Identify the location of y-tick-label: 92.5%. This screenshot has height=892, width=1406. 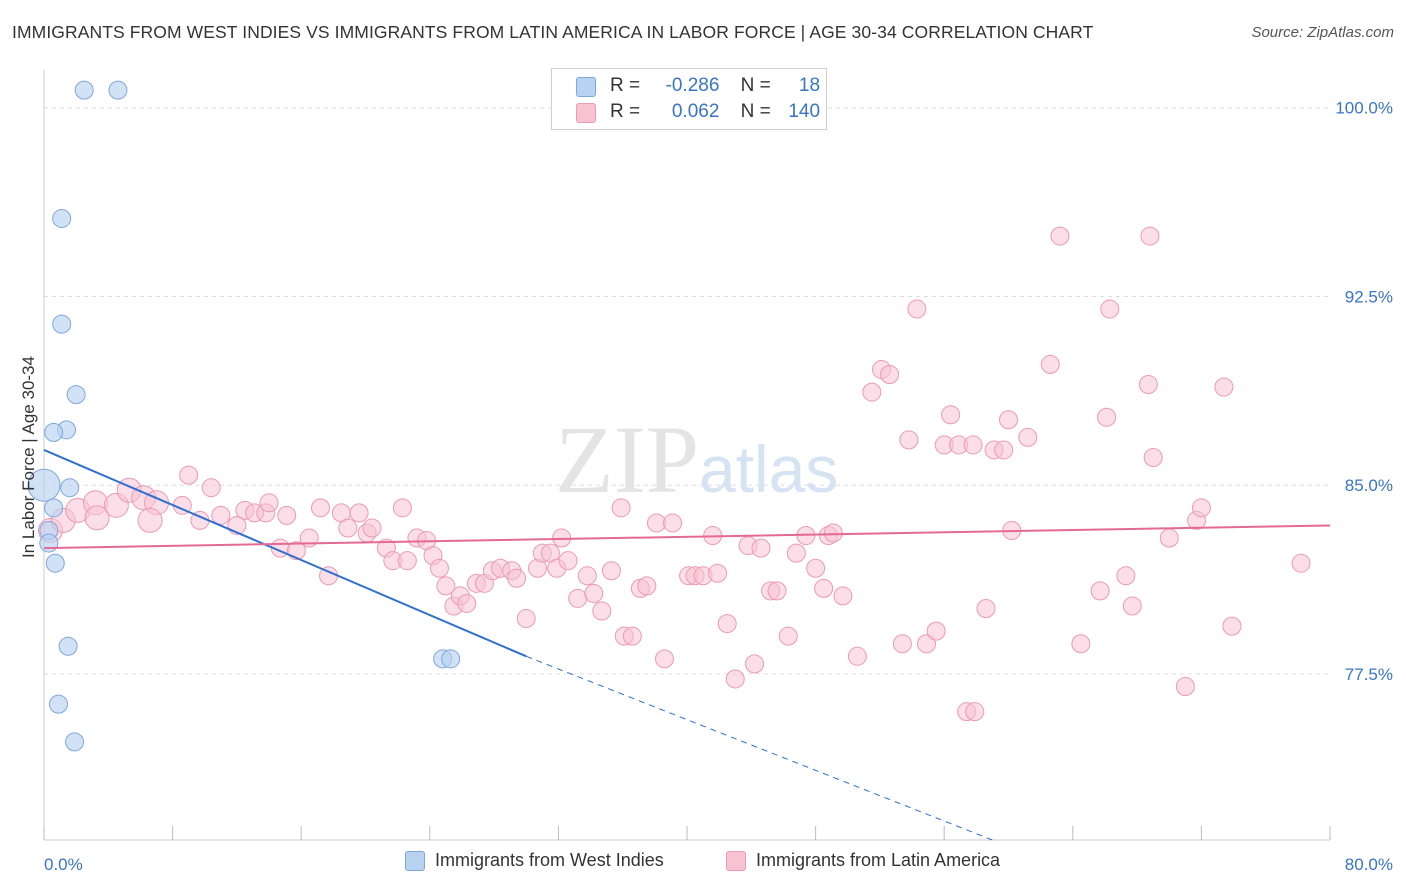
(1369, 296).